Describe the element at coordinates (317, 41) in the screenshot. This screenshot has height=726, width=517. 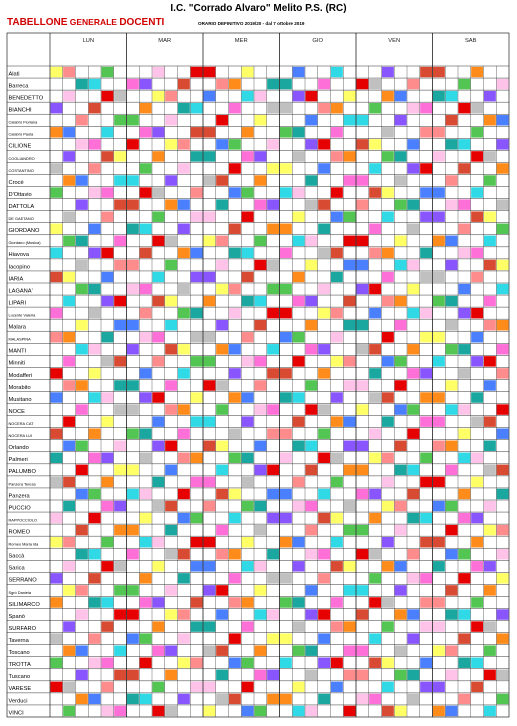
I see `day-header: GIO` at that location.